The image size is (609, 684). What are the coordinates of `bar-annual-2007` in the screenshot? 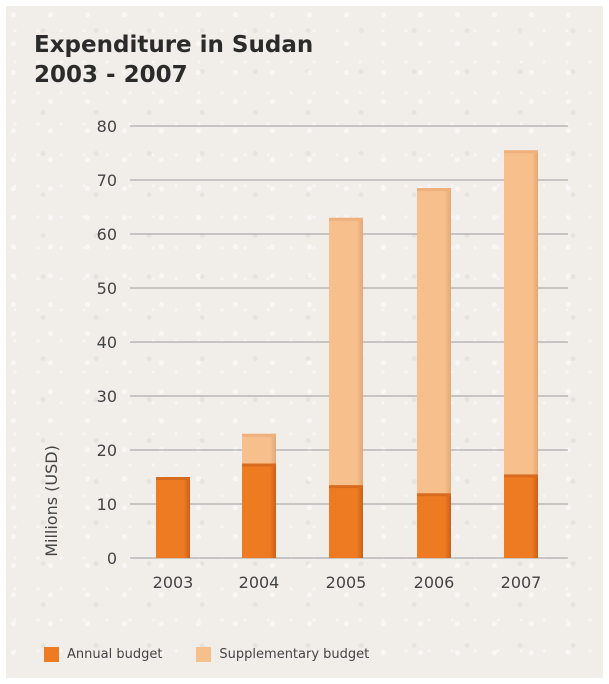 It's located at (521, 516).